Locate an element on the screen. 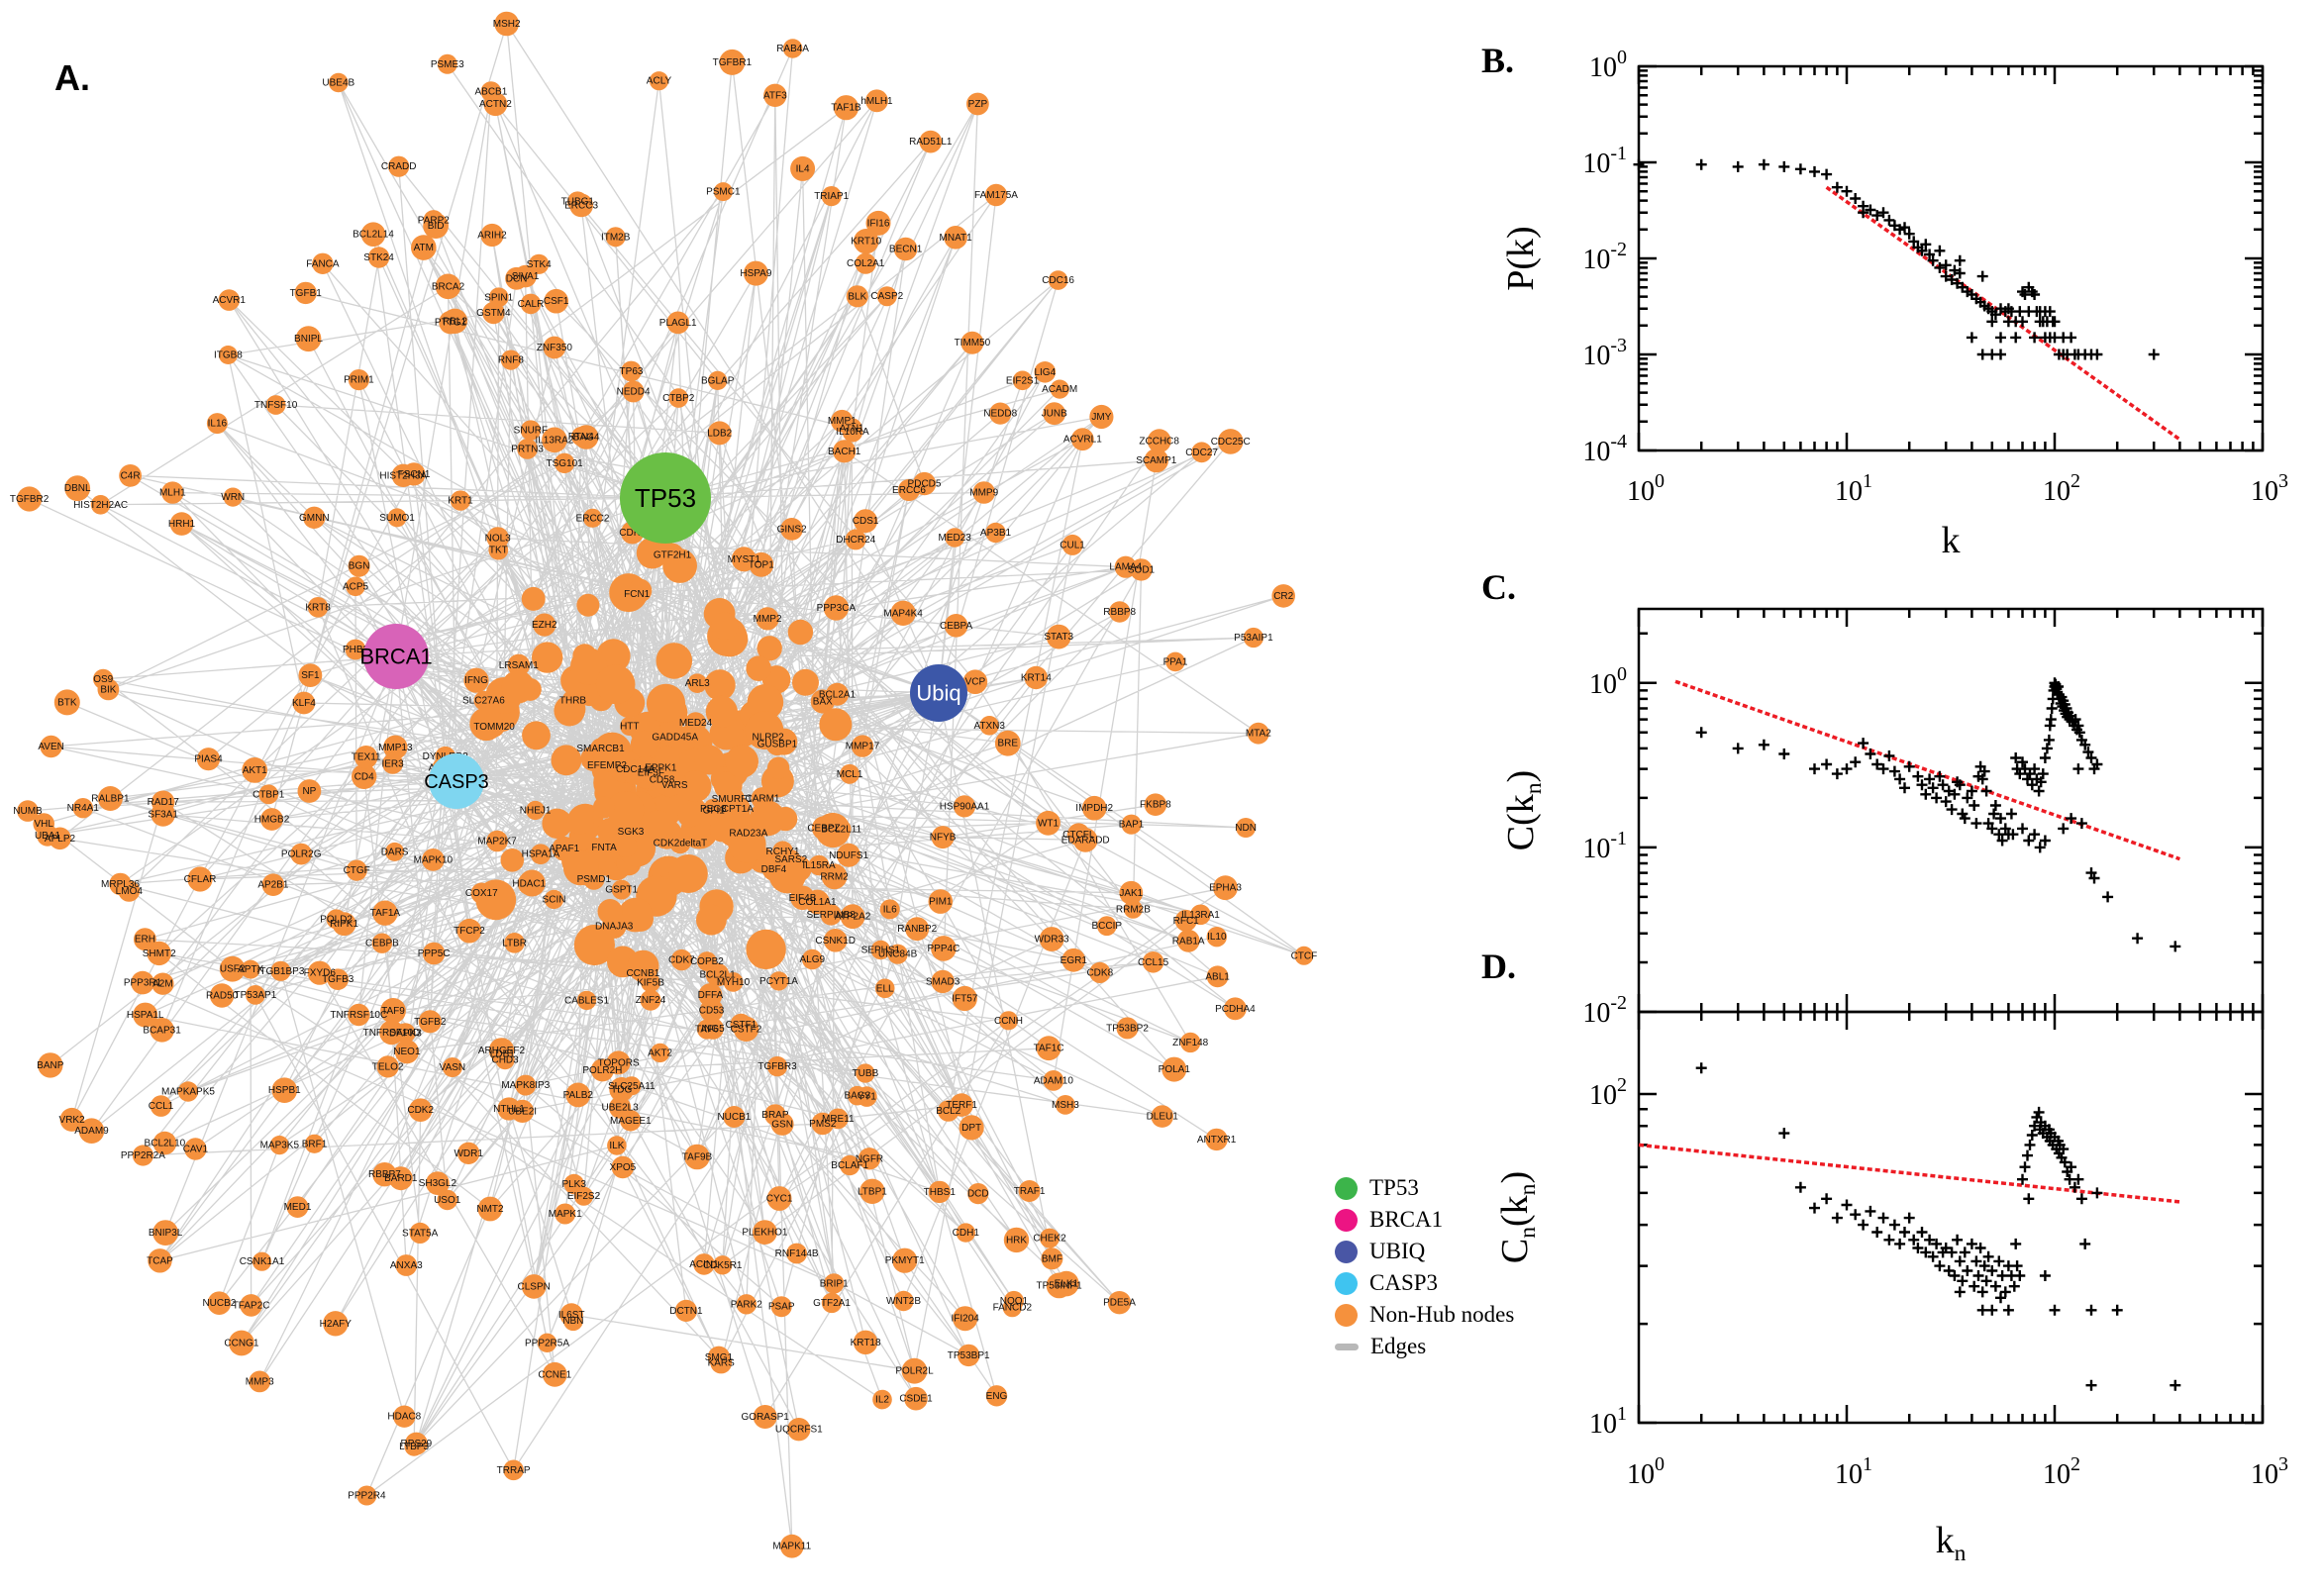 This screenshot has width=2323, height=1596. hub-circle-ubiq is located at coordinates (938, 693).